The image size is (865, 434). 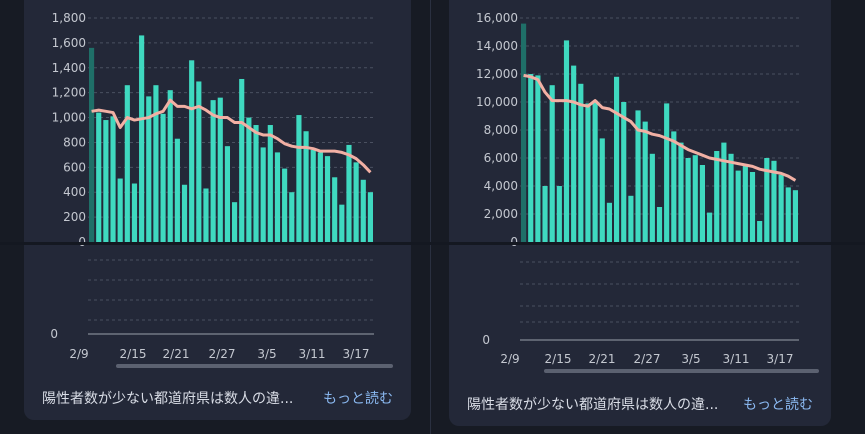 I want to click on read-more-link-left: もっと読む, so click(x=358, y=399).